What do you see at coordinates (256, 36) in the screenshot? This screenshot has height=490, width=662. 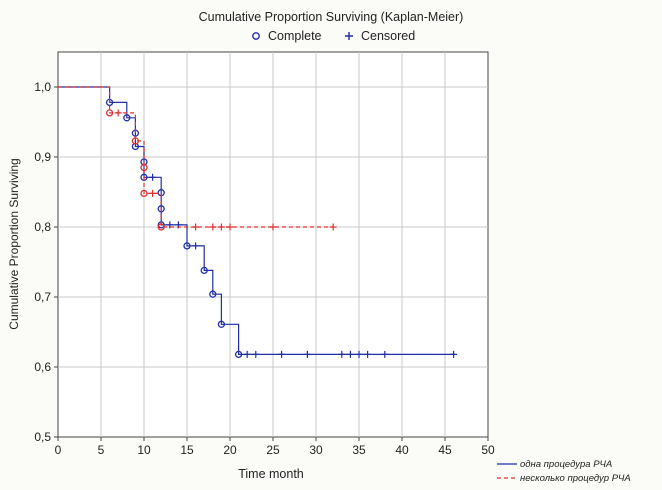 I see `legend-complete-marker` at bounding box center [256, 36].